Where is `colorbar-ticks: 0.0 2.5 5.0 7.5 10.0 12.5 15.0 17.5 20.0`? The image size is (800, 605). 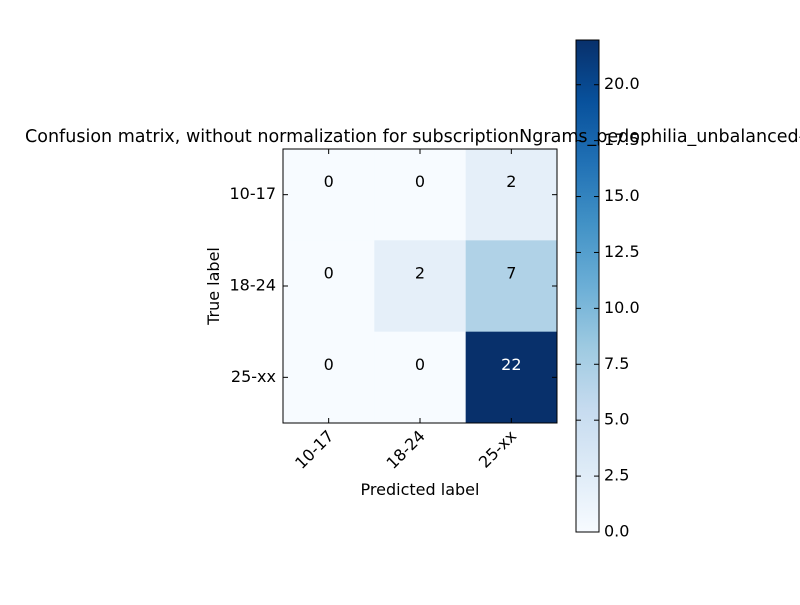 colorbar-ticks: 0.0 2.5 5.0 7.5 10.0 12.5 15.0 17.5 20.0 is located at coordinates (608, 307).